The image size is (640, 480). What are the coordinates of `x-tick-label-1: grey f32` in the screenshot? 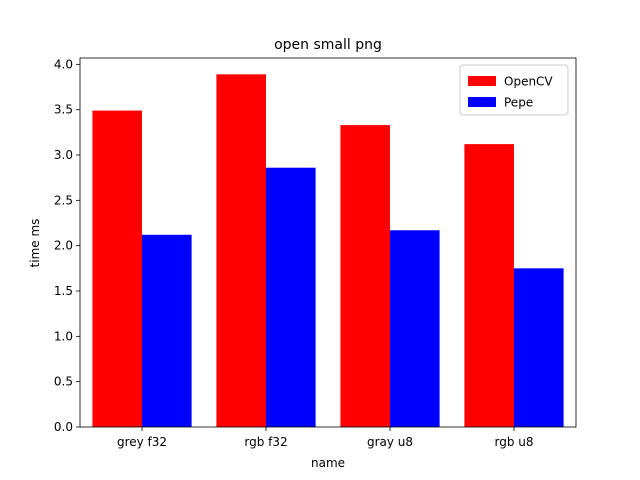 It's located at (142, 442).